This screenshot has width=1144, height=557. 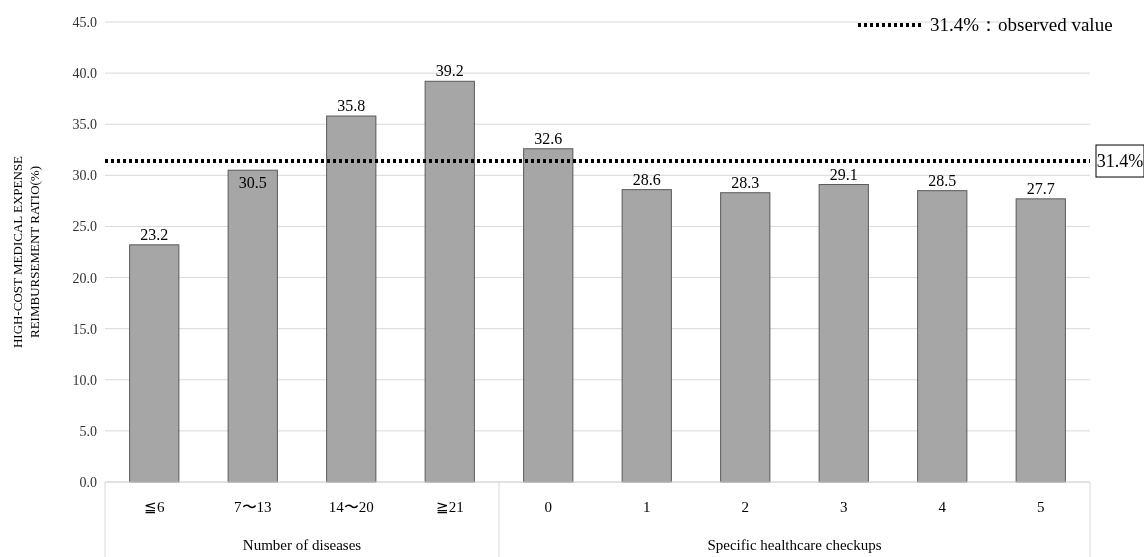 I want to click on y-tick-label: 45.0, so click(x=84, y=22).